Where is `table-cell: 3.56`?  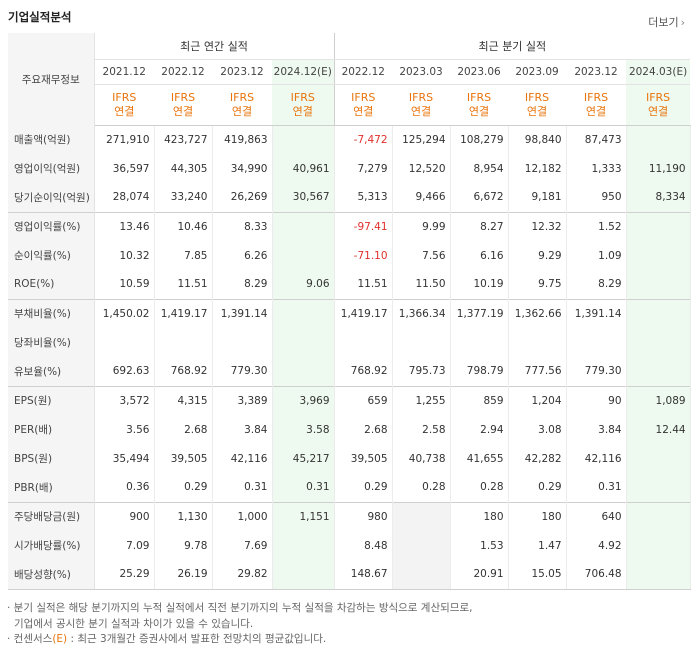
table-cell: 3.56 is located at coordinates (124, 429).